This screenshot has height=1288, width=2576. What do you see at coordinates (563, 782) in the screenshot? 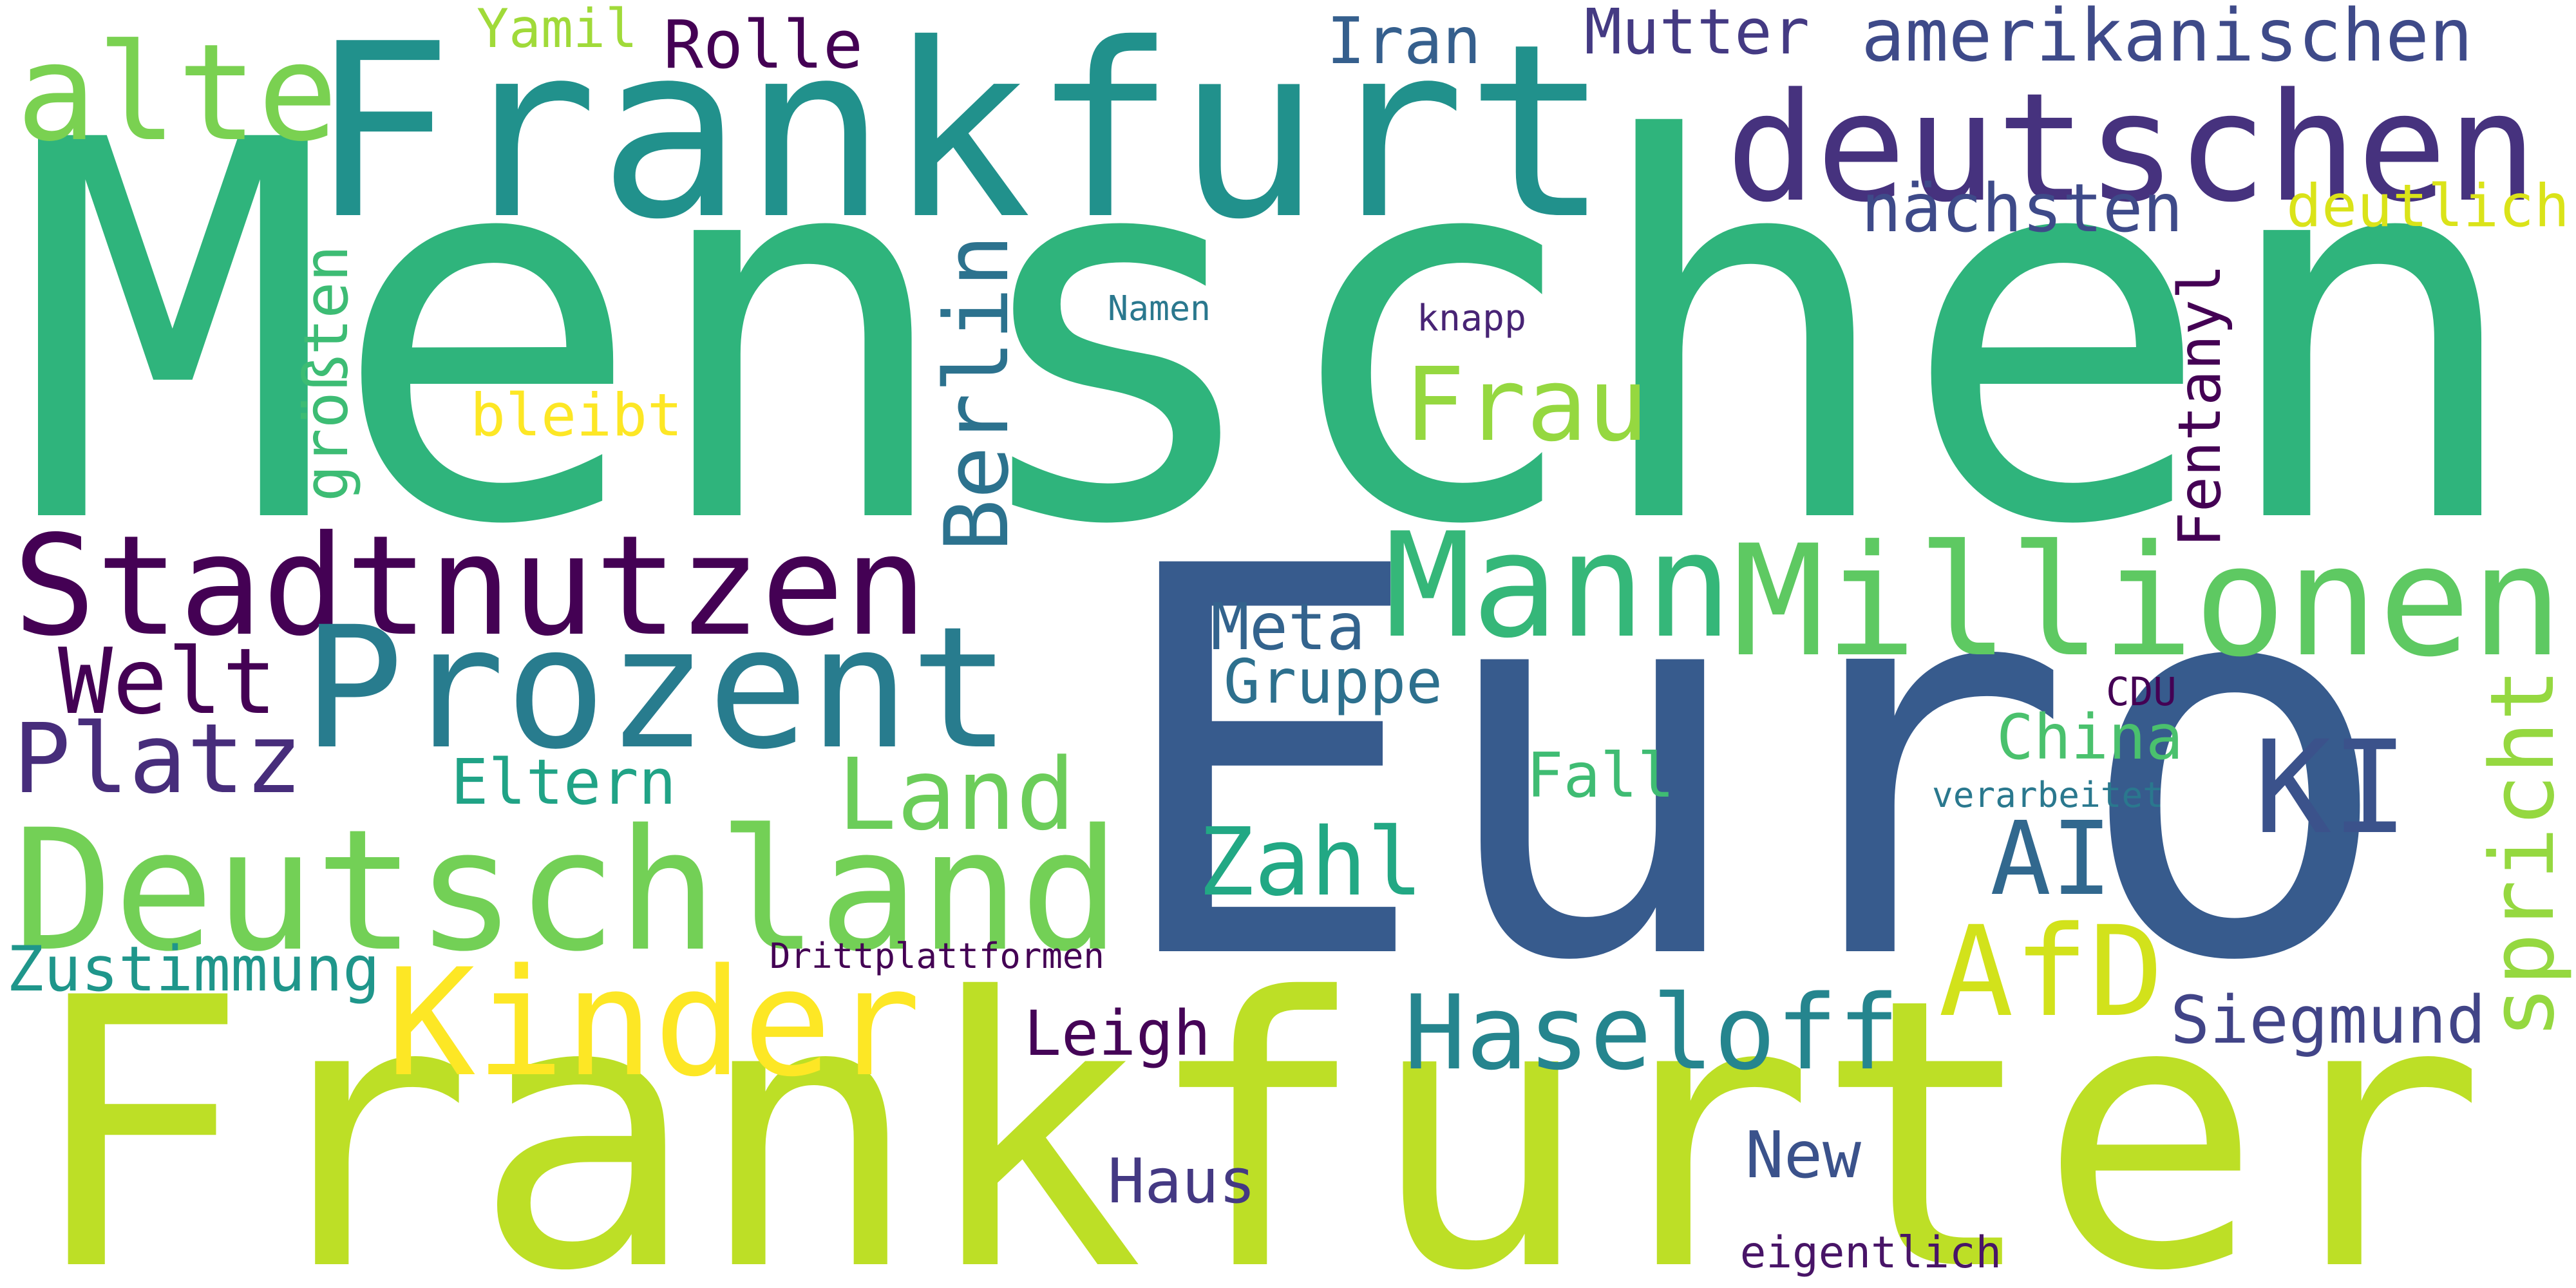
I see `word-eltern: Eltern` at bounding box center [563, 782].